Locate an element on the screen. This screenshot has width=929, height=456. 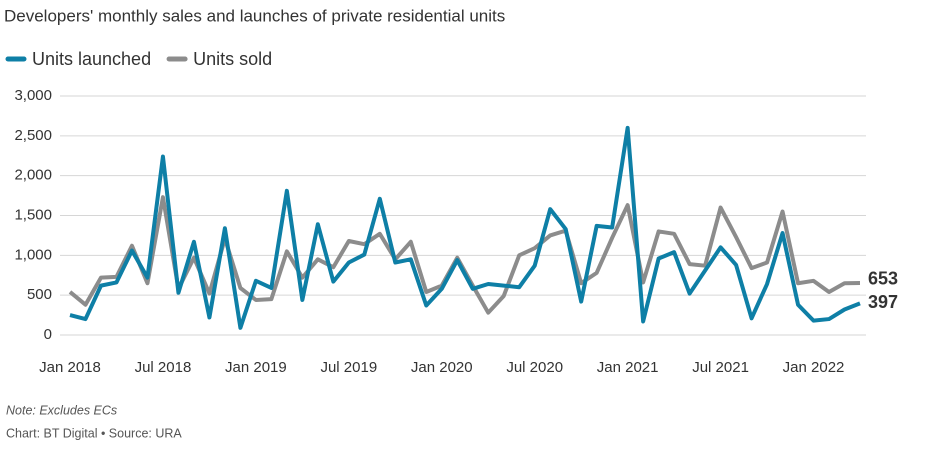
y-tick-label: 2,500 is located at coordinates (33, 135).